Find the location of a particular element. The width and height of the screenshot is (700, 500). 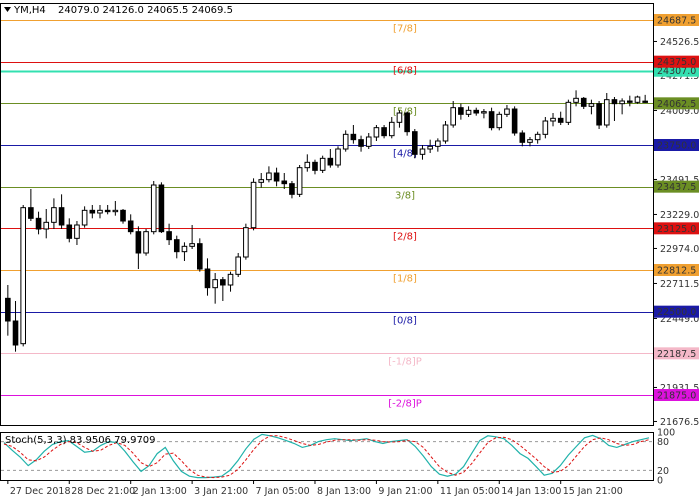

y-tick-label: 24009.0 is located at coordinates (679, 111).